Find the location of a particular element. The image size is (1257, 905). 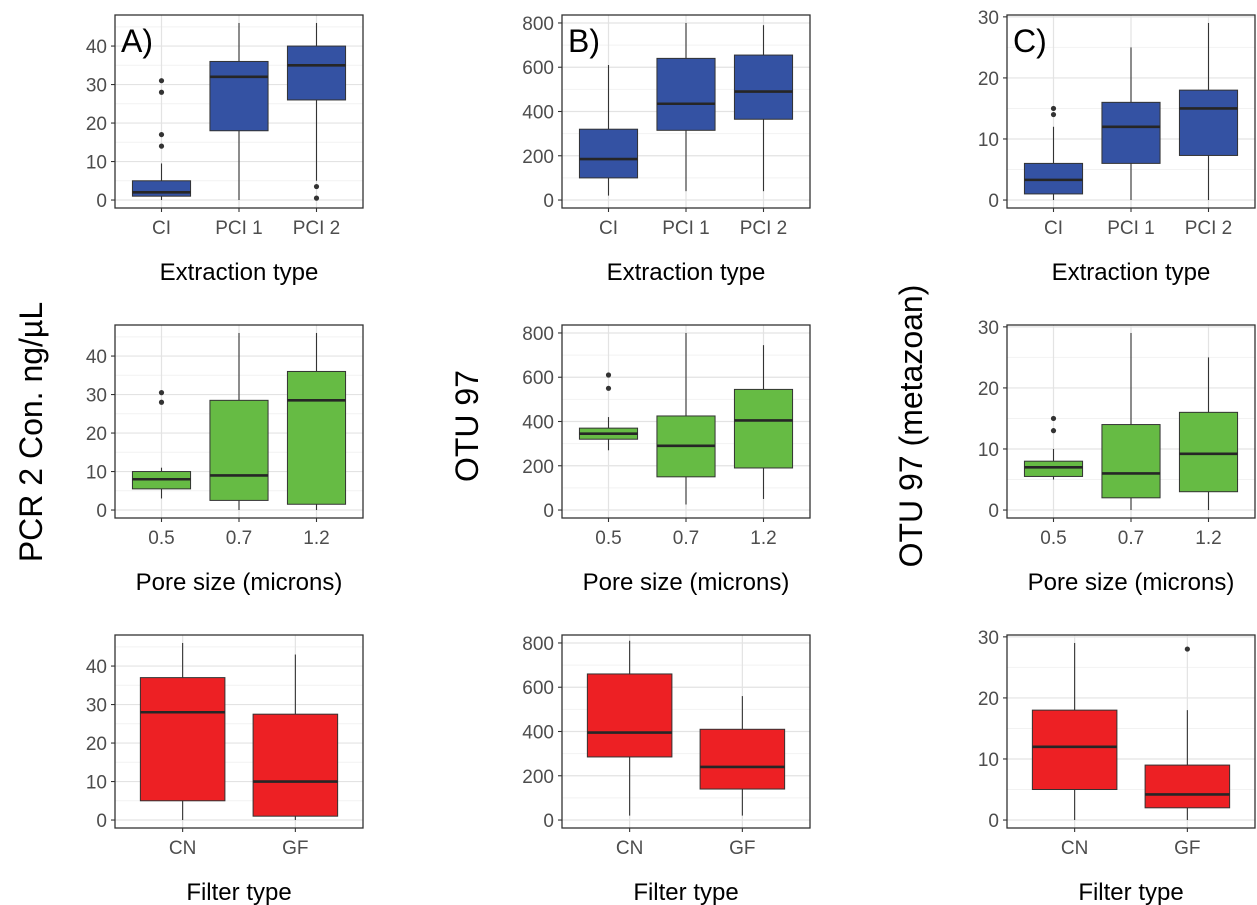

panel-border is located at coordinates (239, 731).